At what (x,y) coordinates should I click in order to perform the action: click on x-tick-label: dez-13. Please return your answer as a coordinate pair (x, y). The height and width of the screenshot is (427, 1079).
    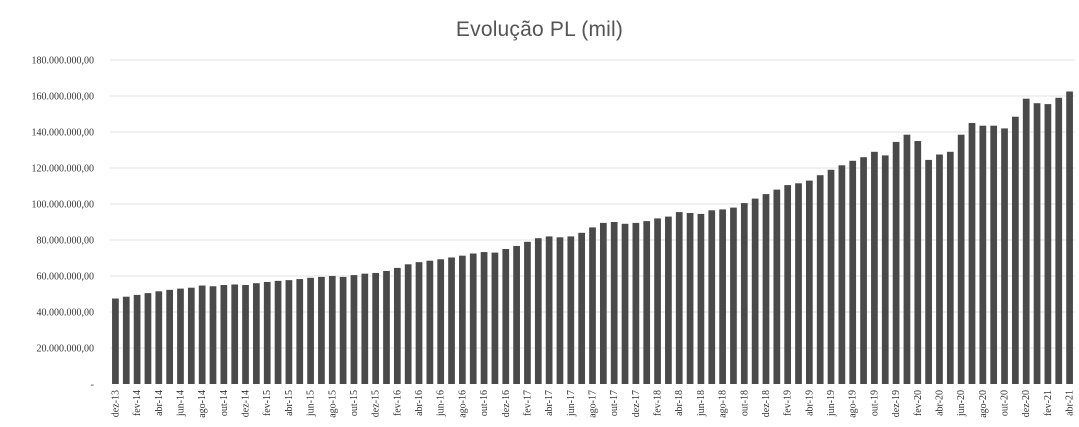
    Looking at the image, I should click on (115, 403).